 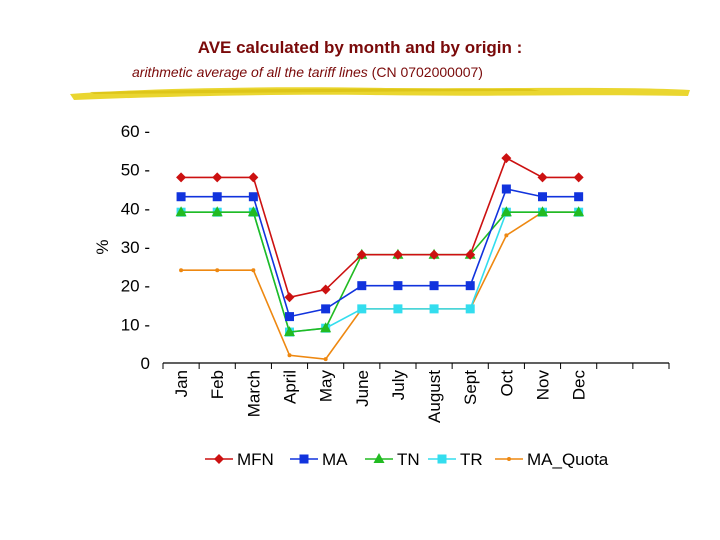 What do you see at coordinates (470, 387) in the screenshot?
I see `x-tick-label: Sept` at bounding box center [470, 387].